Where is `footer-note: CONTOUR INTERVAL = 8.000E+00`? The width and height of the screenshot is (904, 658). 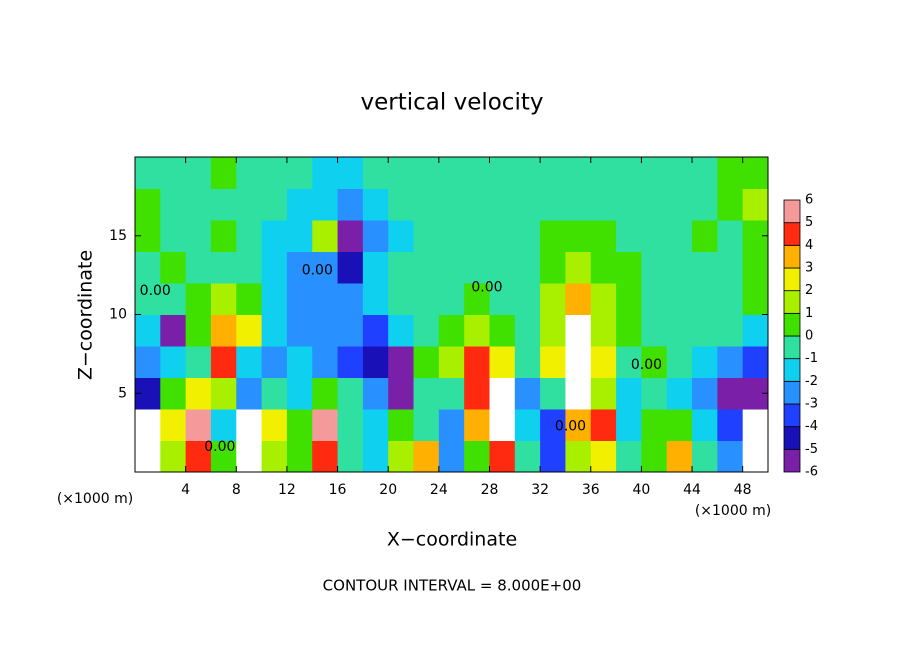 footer-note: CONTOUR INTERVAL = 8.000E+00 is located at coordinates (452, 586).